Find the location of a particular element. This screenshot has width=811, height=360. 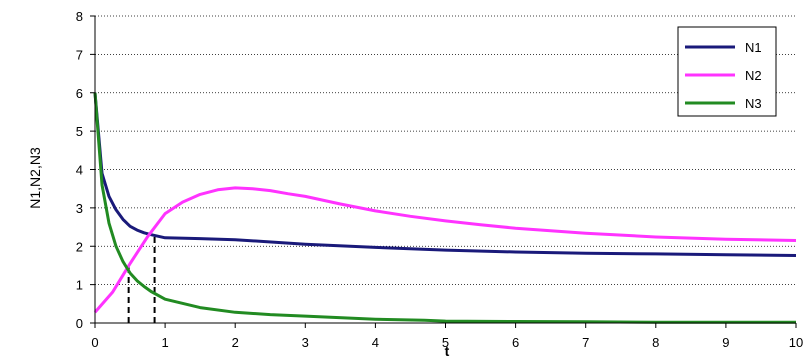

x-tick-label: 0 is located at coordinates (94, 342).